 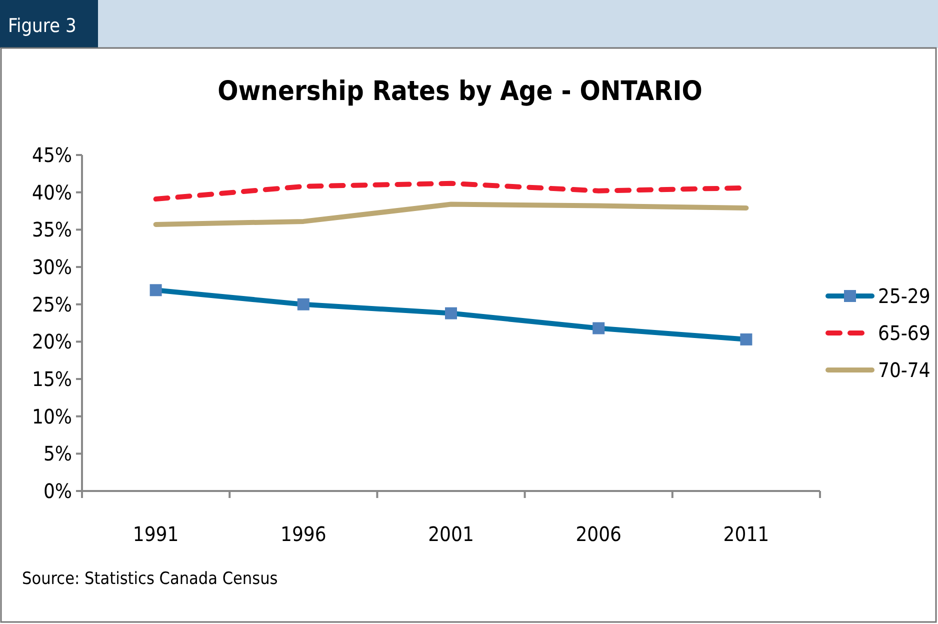 I want to click on x-tick-label: 2001, so click(x=451, y=534).